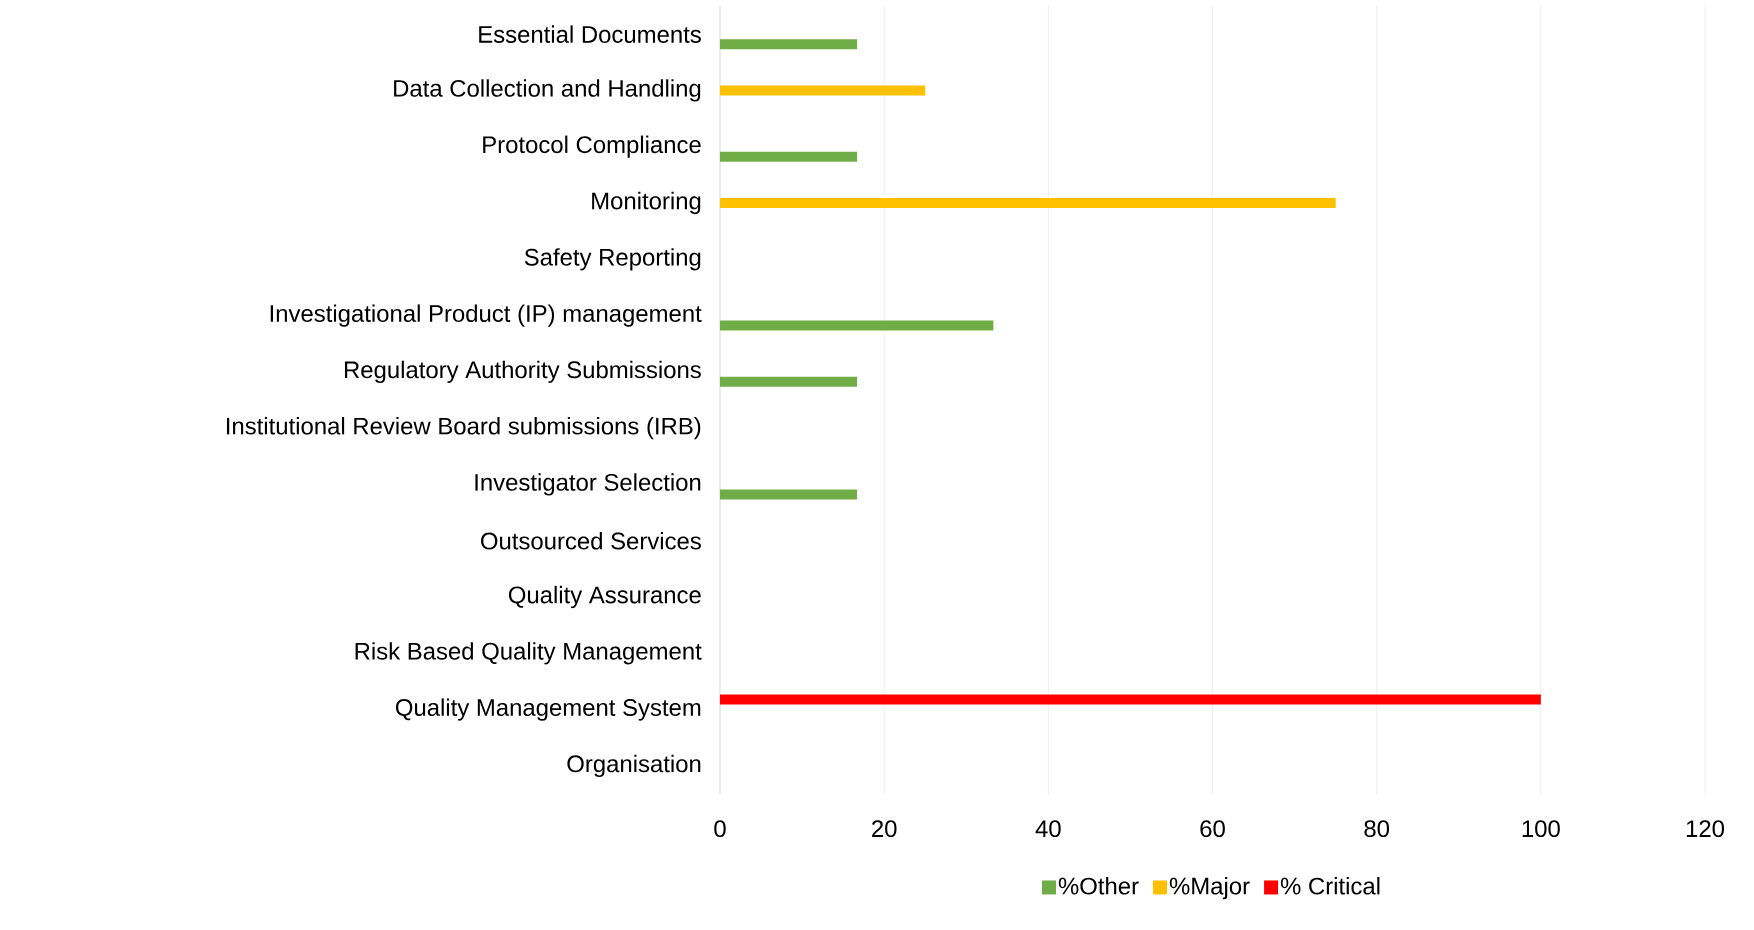 The width and height of the screenshot is (1754, 930). Describe the element at coordinates (646, 203) in the screenshot. I see `y-tick-label: Monitoring` at that location.